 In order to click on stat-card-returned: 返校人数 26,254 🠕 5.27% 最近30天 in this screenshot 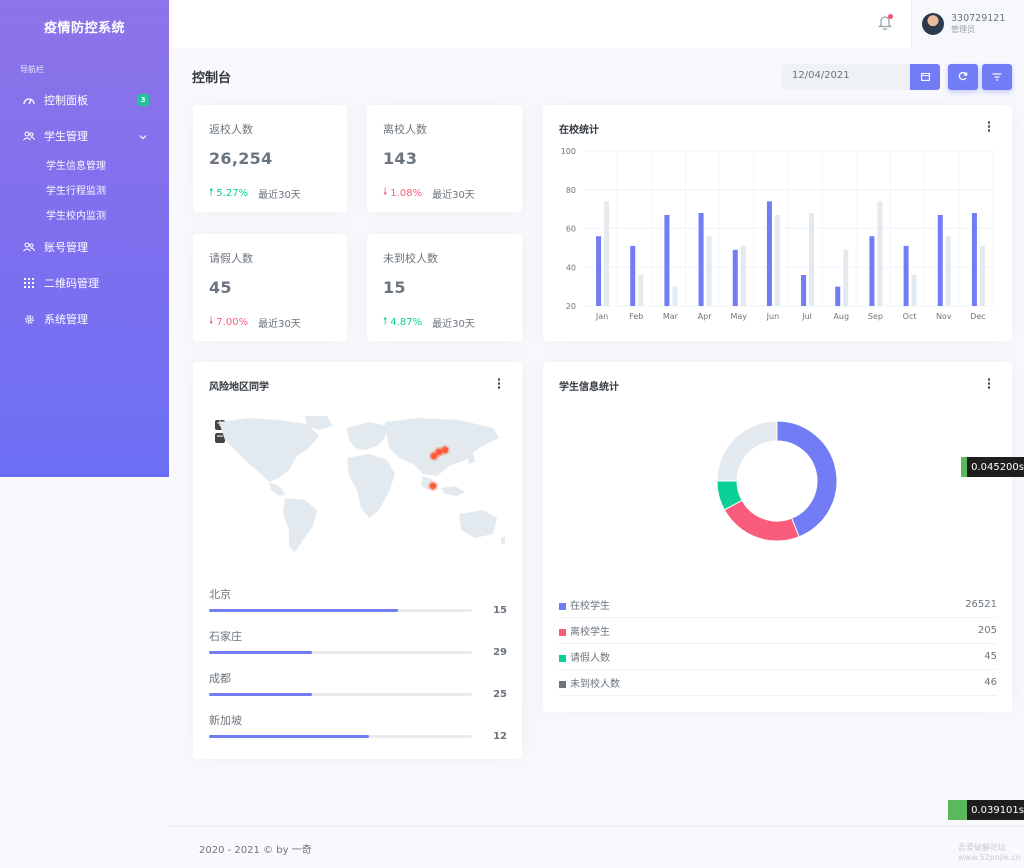, I will do `click(270, 158)`.